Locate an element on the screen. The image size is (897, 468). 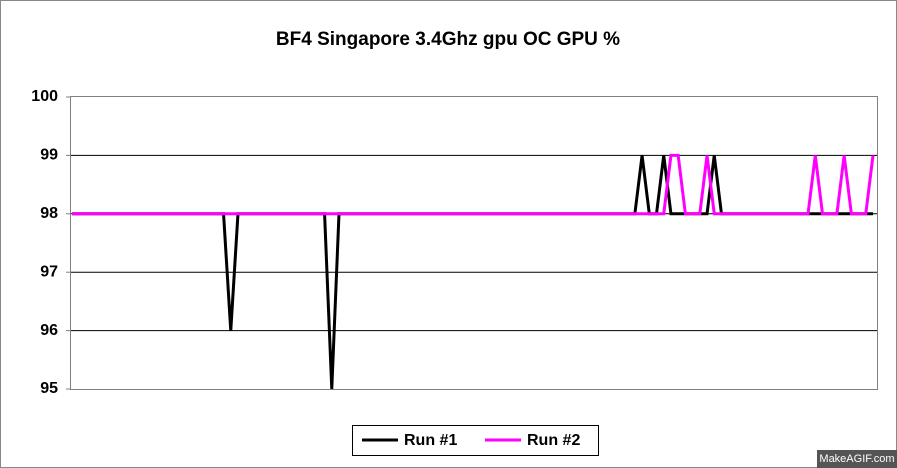
y-tick-label: 100 is located at coordinates (44, 96).